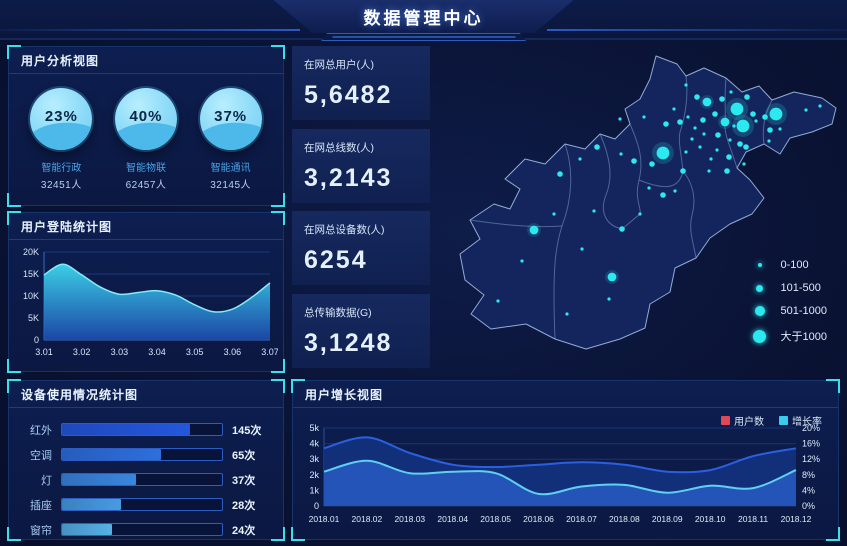  Describe the element at coordinates (538, 519) in the screenshot. I see `svg-text: 2018.06` at that location.